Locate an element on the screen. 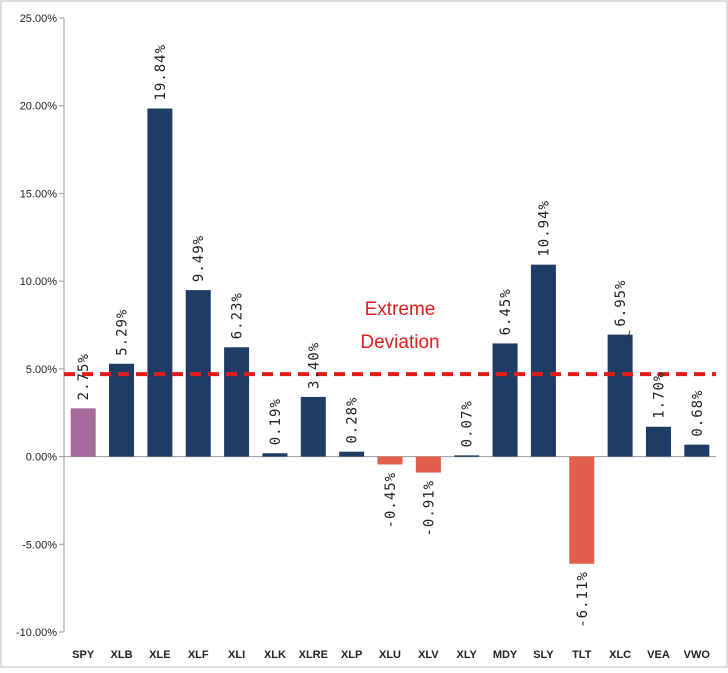 Image resolution: width=728 pixels, height=673 pixels. data-label: 1.70% is located at coordinates (659, 395).